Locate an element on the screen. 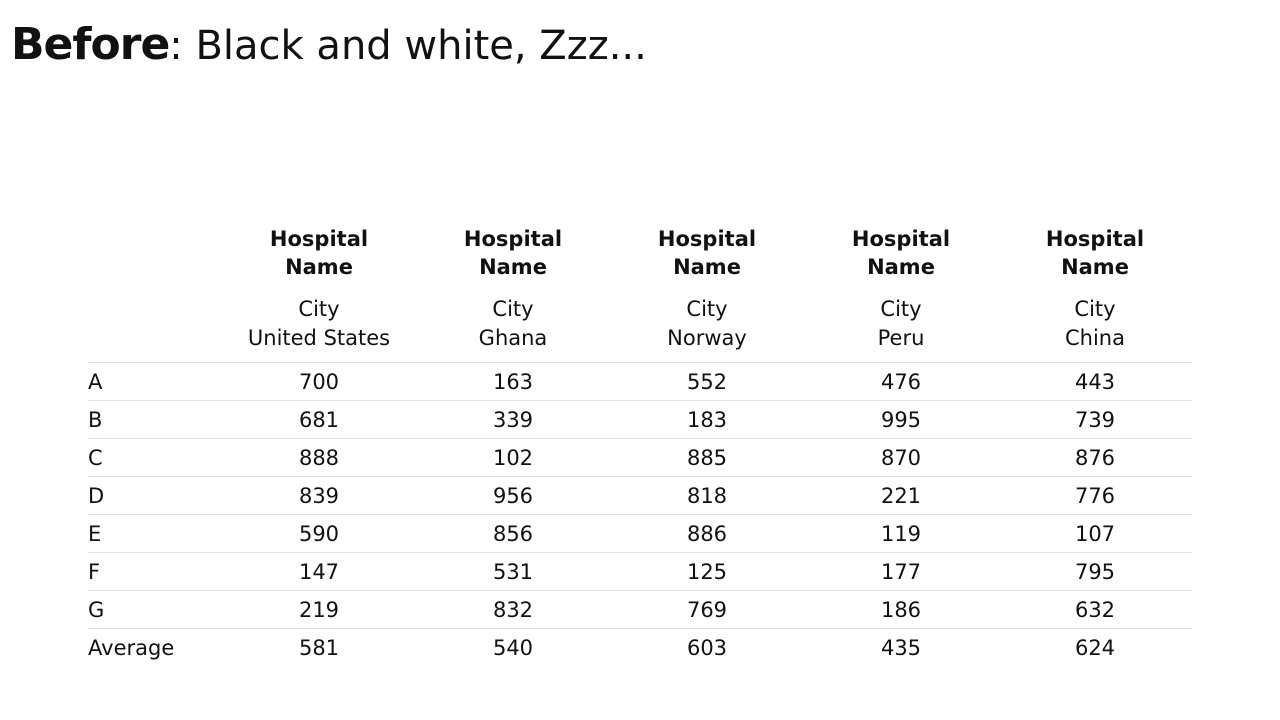 This screenshot has width=1280, height=720. column-header-hospital-3: Hospital Name is located at coordinates (707, 253).